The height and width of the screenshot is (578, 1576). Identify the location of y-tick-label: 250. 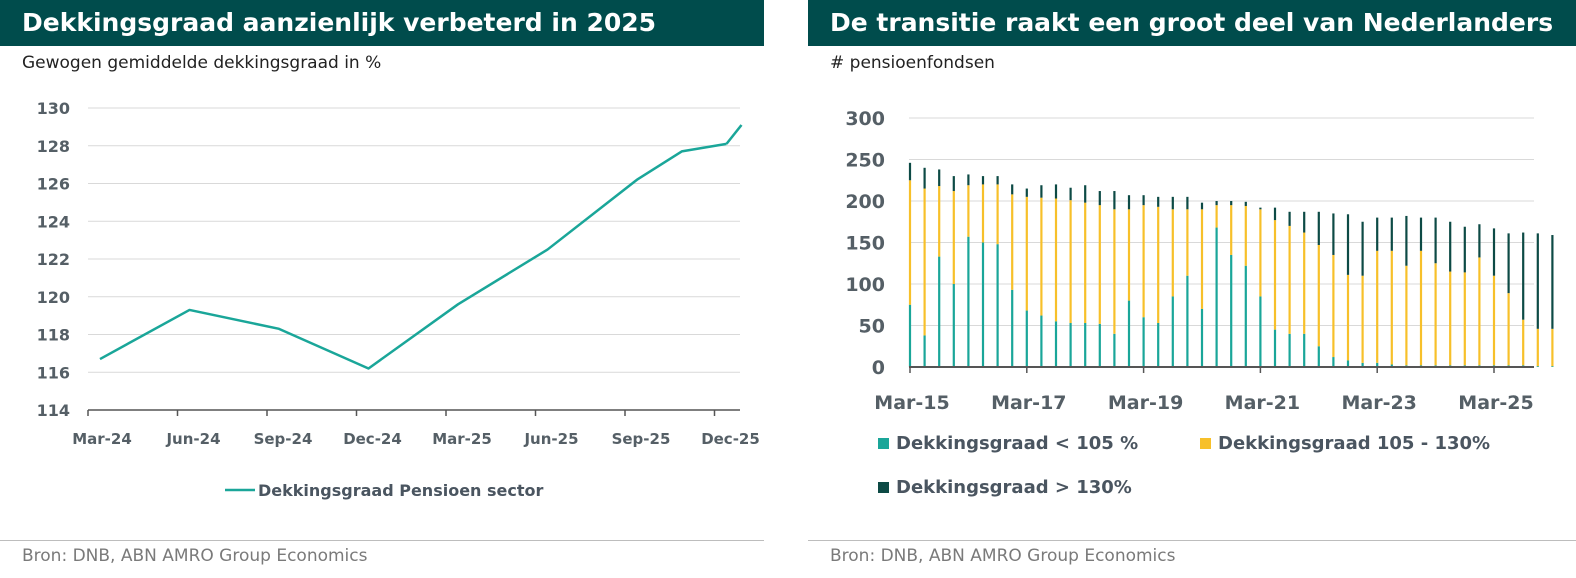
(865, 161).